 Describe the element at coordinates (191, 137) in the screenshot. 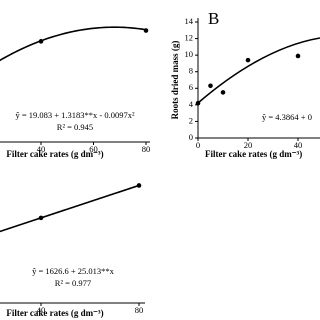

I see `y-tick-label: 0` at that location.